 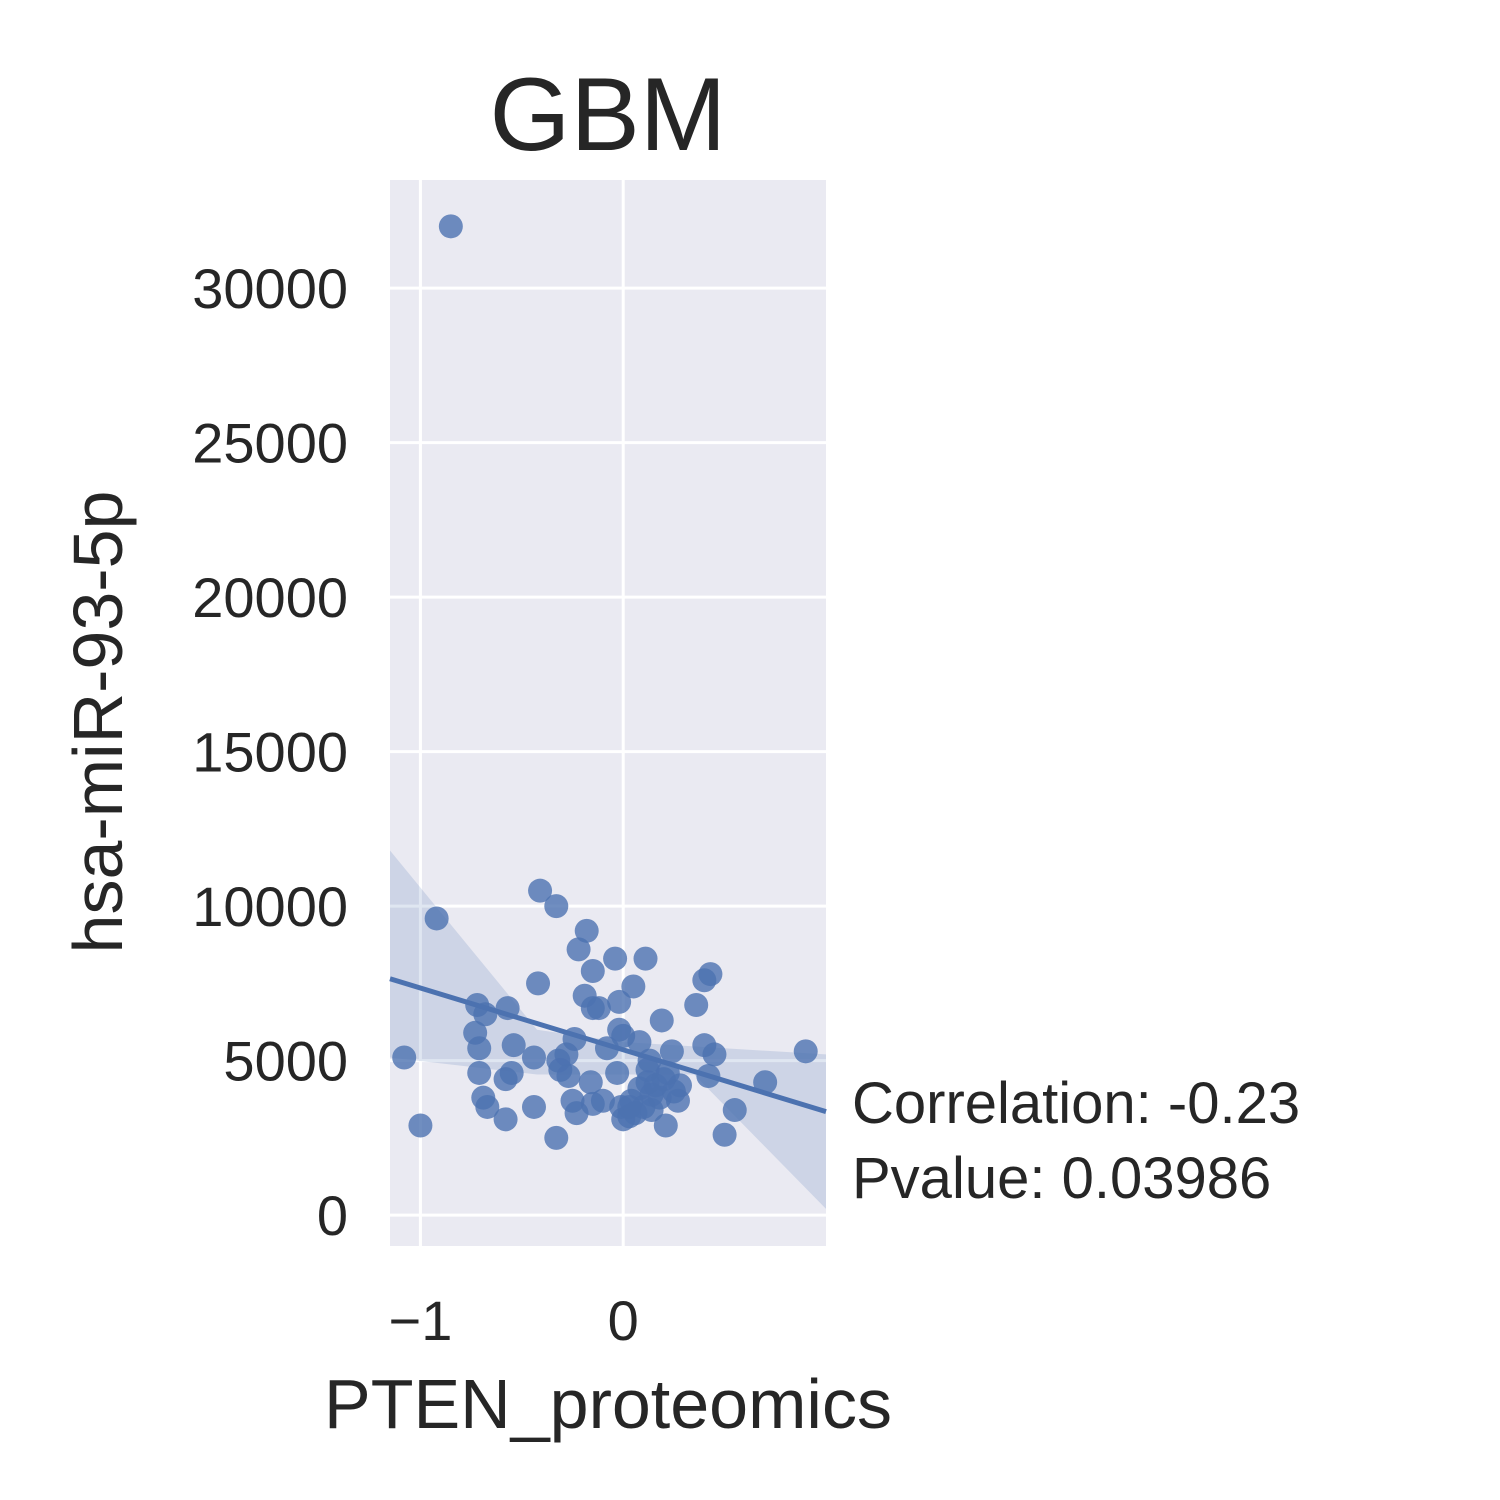 What do you see at coordinates (270, 597) in the screenshot?
I see `y-tick-label: 20000` at bounding box center [270, 597].